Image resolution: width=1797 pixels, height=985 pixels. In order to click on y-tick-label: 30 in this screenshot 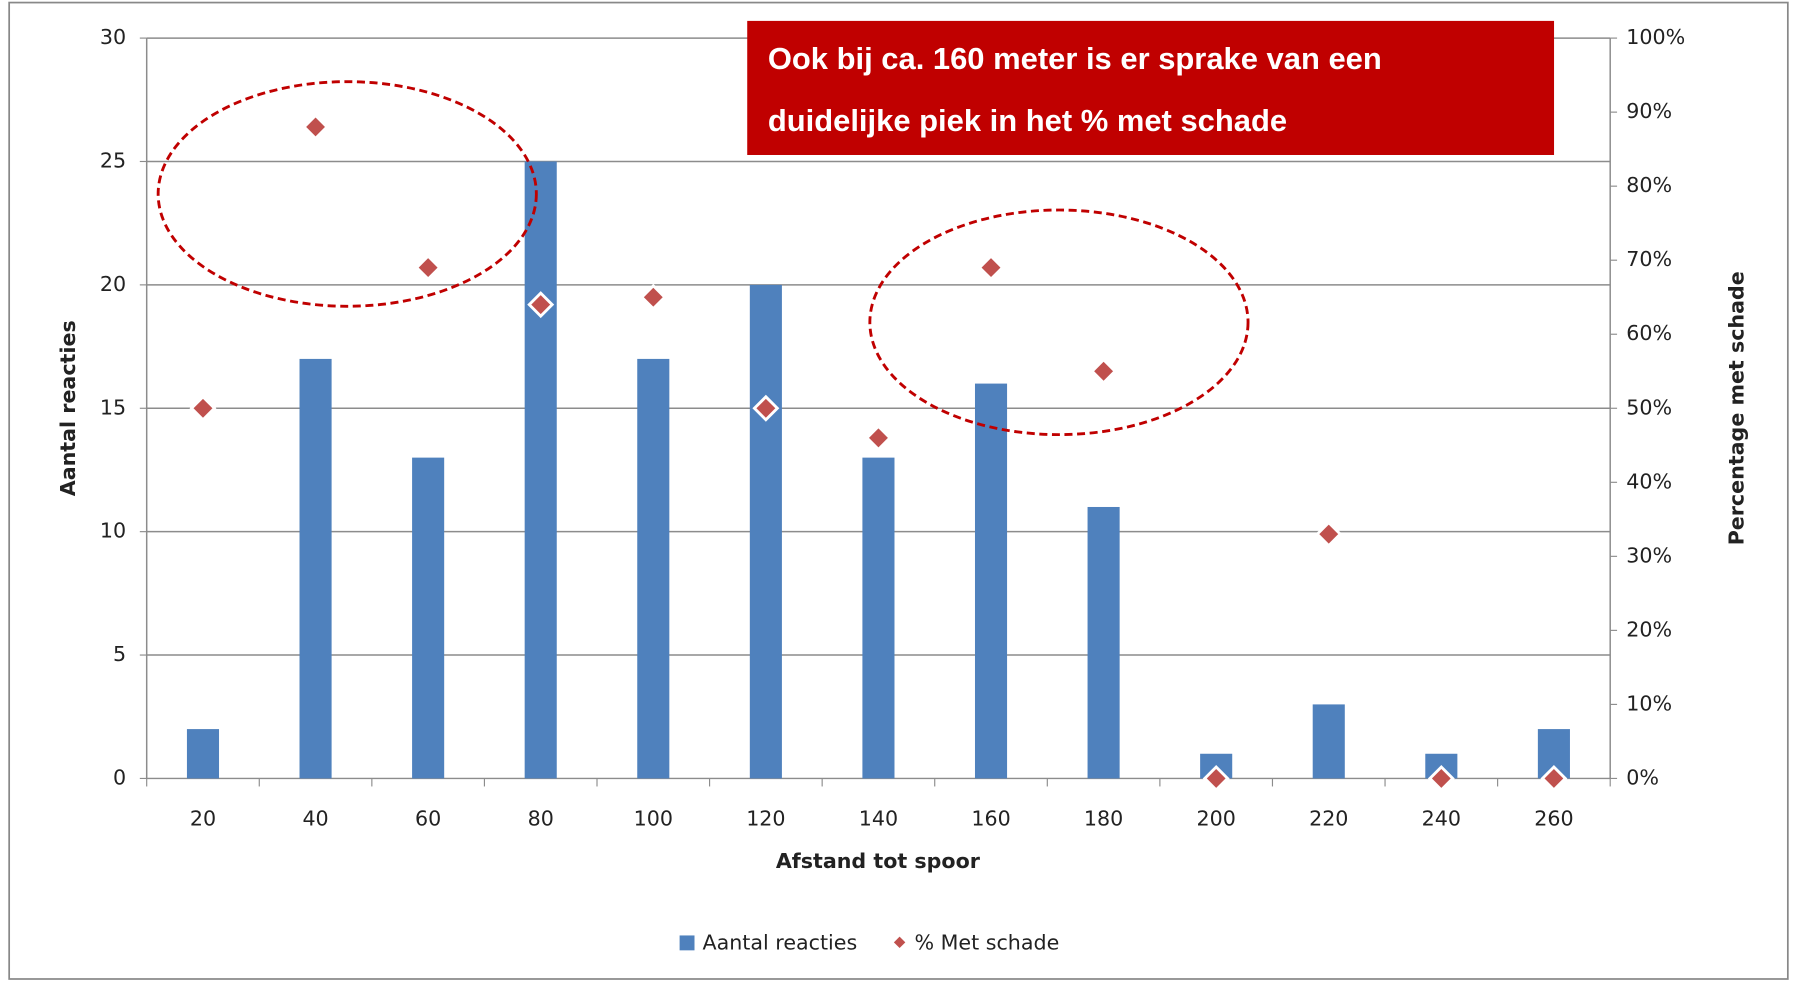, I will do `click(113, 37)`.